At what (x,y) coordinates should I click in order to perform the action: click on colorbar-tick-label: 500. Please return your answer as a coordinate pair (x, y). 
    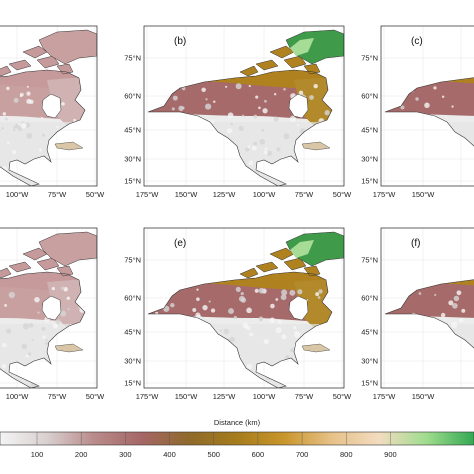
    Looking at the image, I should click on (213, 454).